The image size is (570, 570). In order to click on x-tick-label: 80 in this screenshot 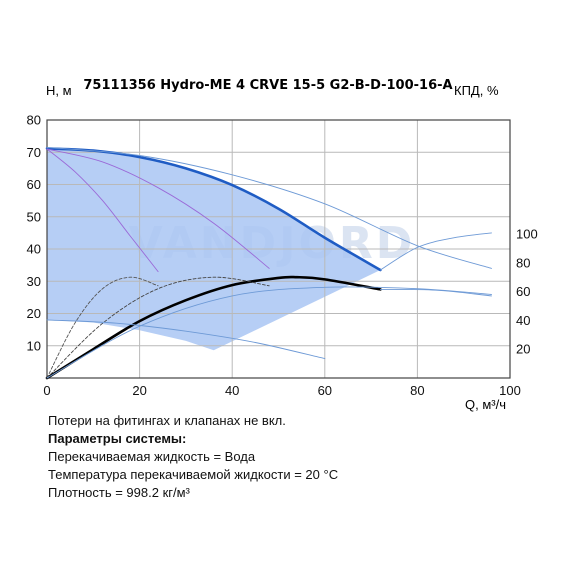, I will do `click(417, 390)`.